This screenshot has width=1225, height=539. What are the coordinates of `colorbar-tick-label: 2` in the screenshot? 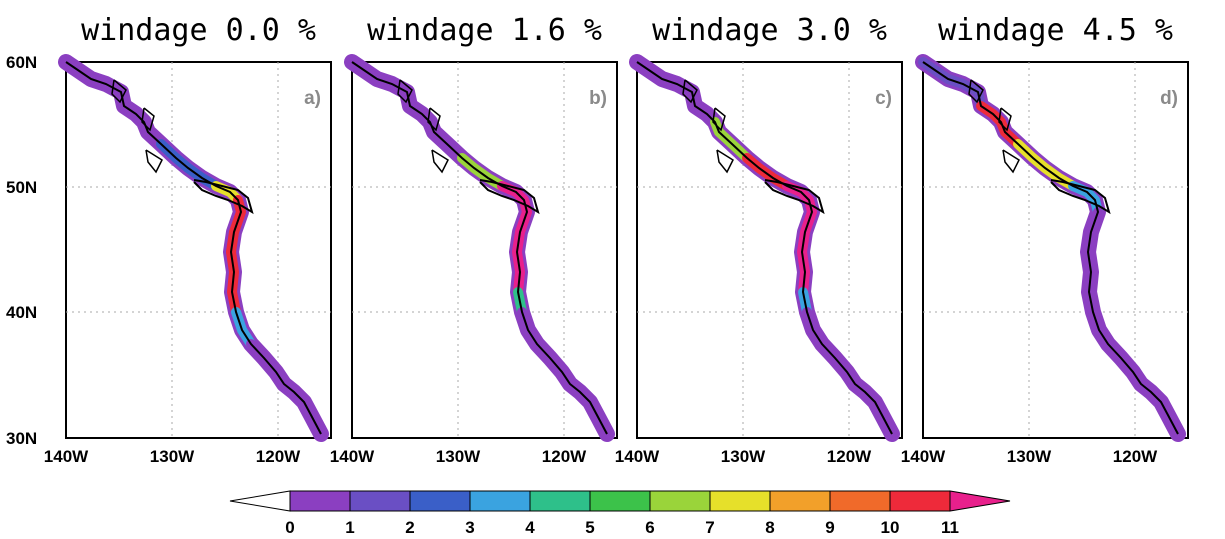 It's located at (409, 527).